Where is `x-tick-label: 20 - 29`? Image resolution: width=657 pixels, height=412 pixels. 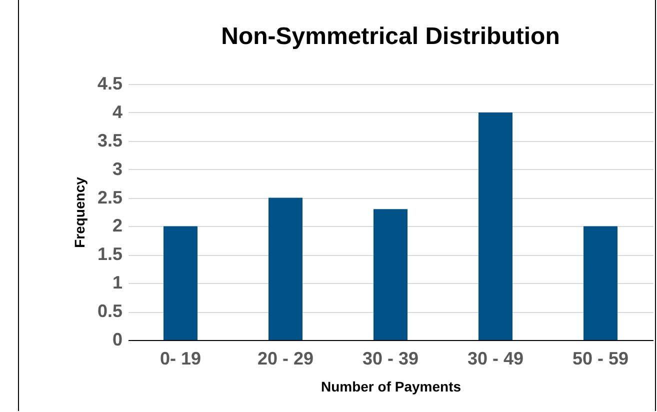
x-tick-label: 20 - 29 is located at coordinates (285, 358).